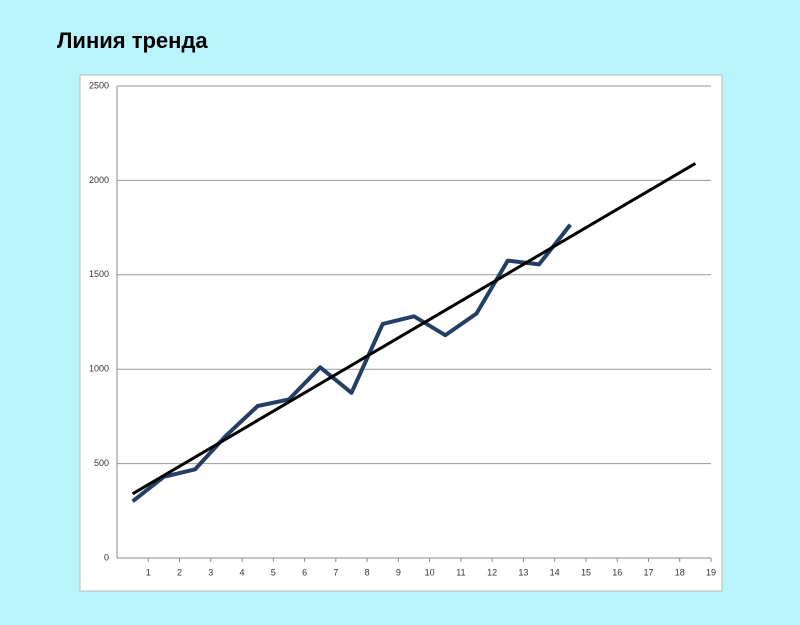  What do you see at coordinates (148, 572) in the screenshot?
I see `x-tick-label: 1` at bounding box center [148, 572].